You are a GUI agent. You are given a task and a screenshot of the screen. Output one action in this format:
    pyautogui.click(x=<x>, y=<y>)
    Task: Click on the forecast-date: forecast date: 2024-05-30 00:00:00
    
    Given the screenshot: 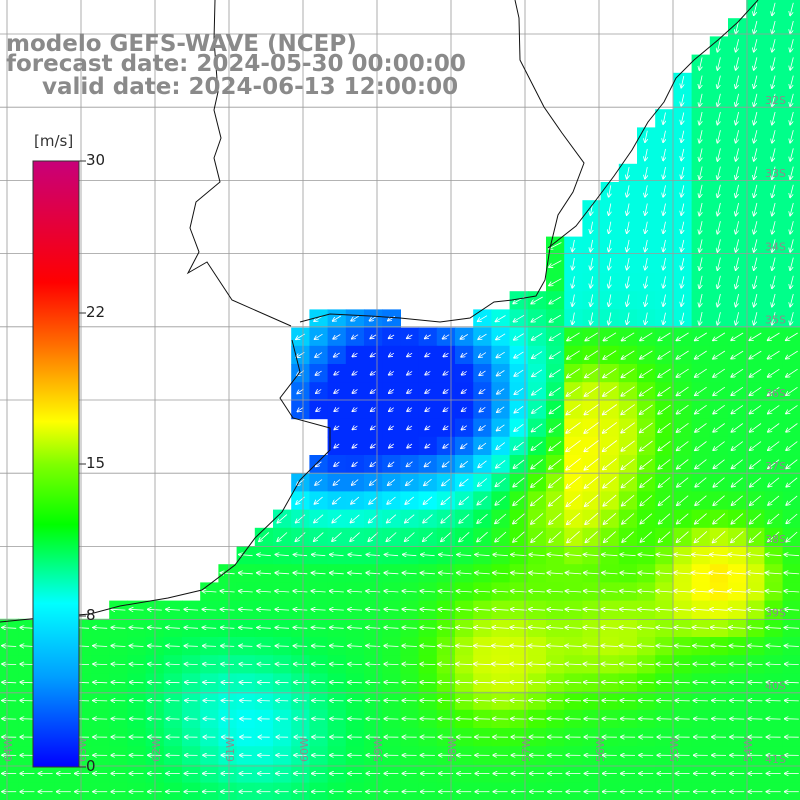 What is the action you would take?
    pyautogui.click(x=236, y=64)
    